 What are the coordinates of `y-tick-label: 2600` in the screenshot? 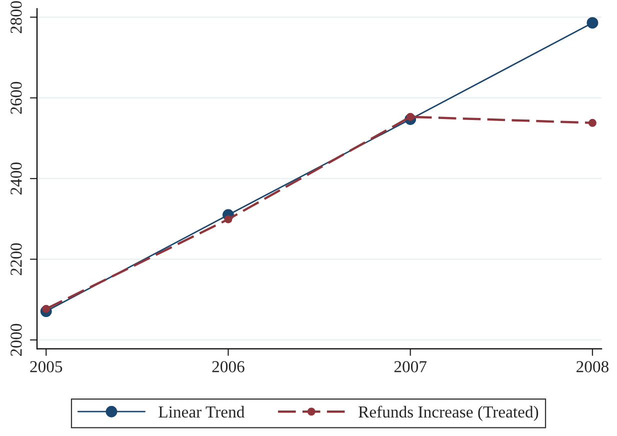 It's located at (16, 98).